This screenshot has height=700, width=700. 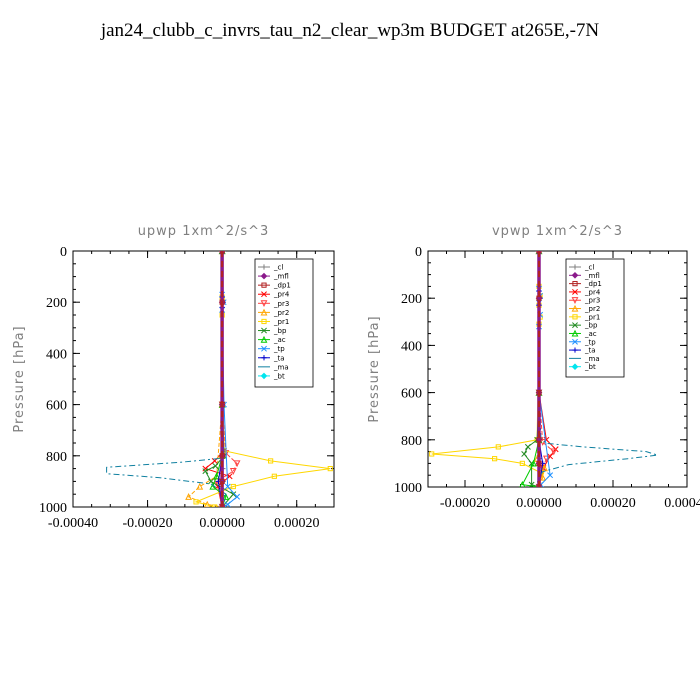 I want to click on legend-label-ta: _ta, so click(x=590, y=351).